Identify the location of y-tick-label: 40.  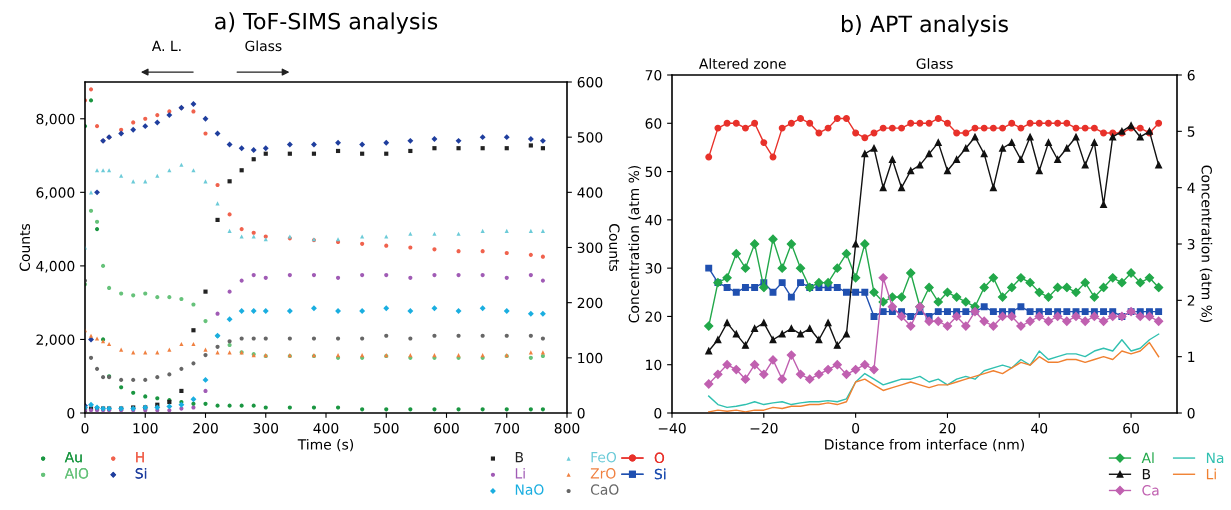
(653, 220).